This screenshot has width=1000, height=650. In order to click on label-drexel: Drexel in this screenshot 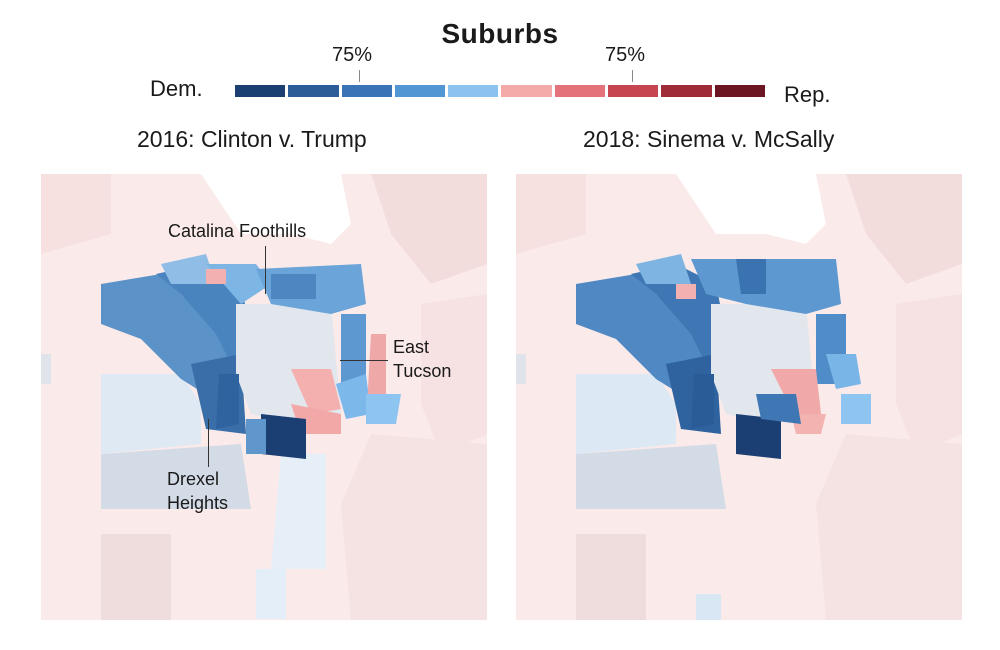, I will do `click(193, 479)`.